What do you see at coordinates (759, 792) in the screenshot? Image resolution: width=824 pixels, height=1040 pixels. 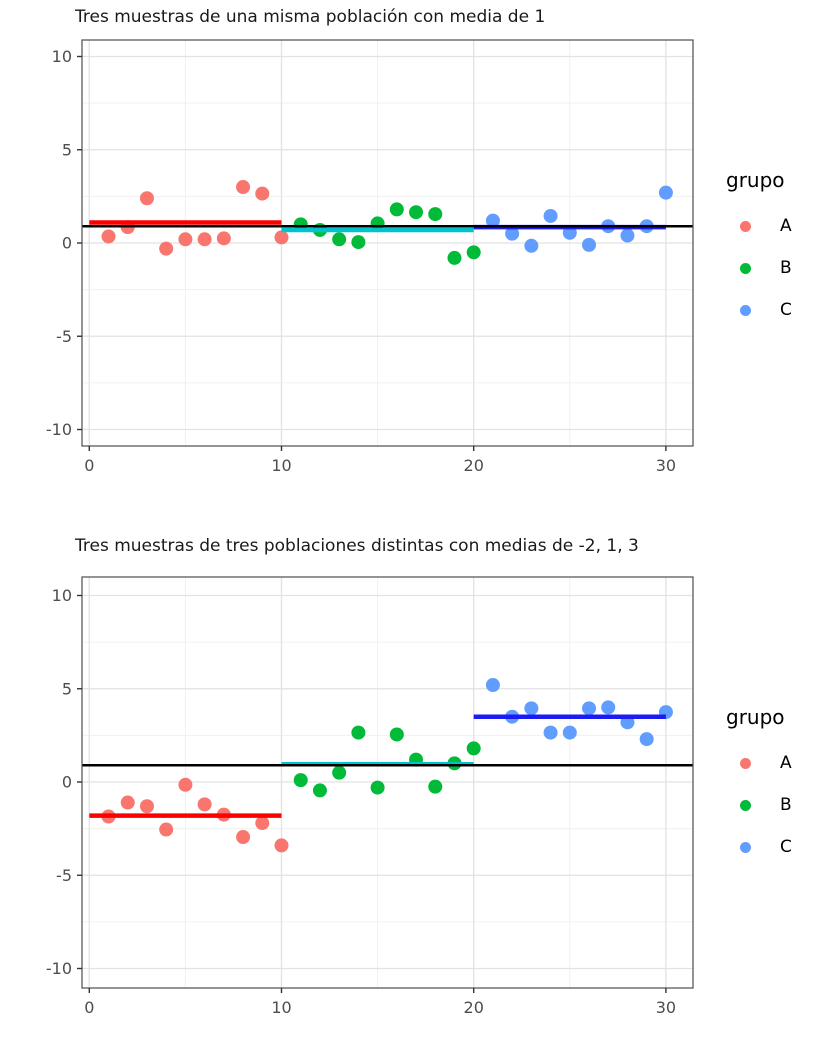 I see `legend-bottom: grupo A B C` at bounding box center [759, 792].